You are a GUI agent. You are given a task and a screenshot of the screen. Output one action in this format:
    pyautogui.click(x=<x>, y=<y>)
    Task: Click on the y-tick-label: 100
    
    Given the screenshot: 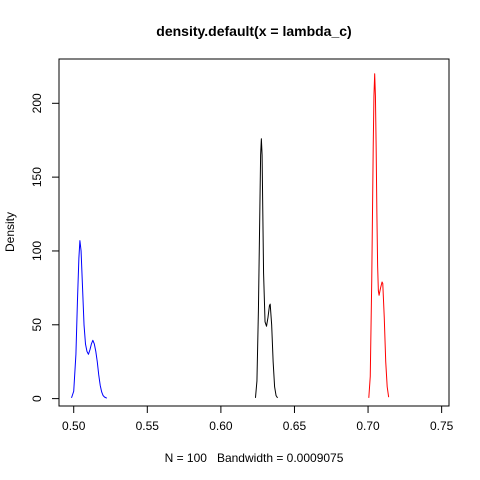 What is the action you would take?
    pyautogui.click(x=37, y=251)
    